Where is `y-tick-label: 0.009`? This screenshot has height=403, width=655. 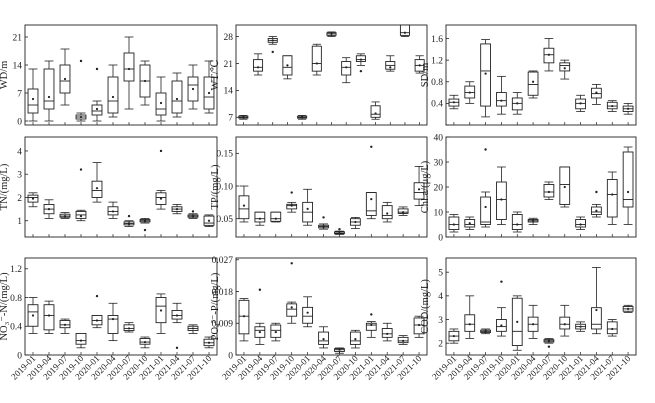 y-tick-label: 0.009 is located at coordinates (223, 325).